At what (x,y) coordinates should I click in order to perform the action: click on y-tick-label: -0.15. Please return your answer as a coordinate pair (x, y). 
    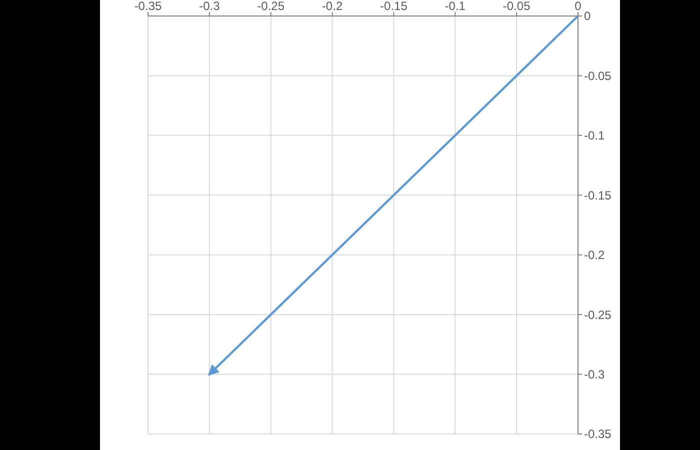
    Looking at the image, I should click on (598, 195).